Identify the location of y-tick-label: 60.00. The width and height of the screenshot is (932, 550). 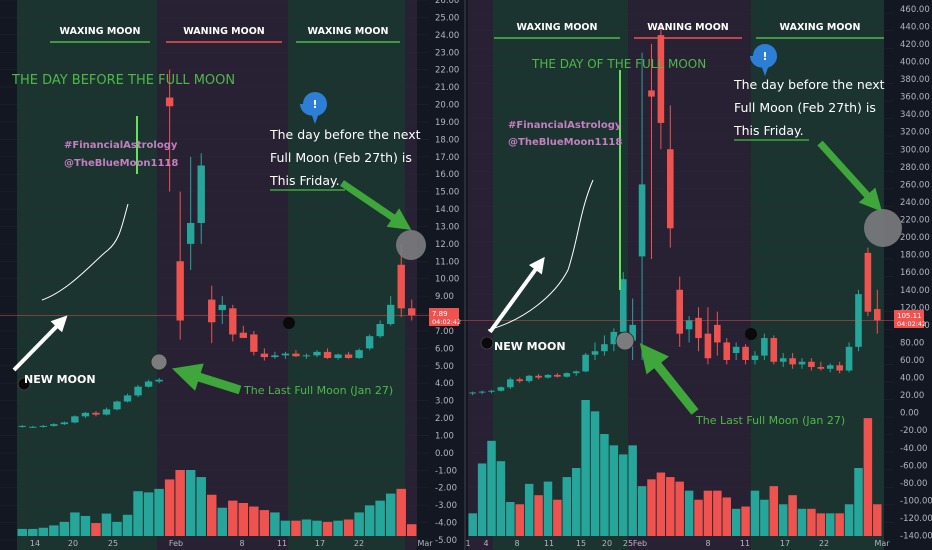
(912, 361).